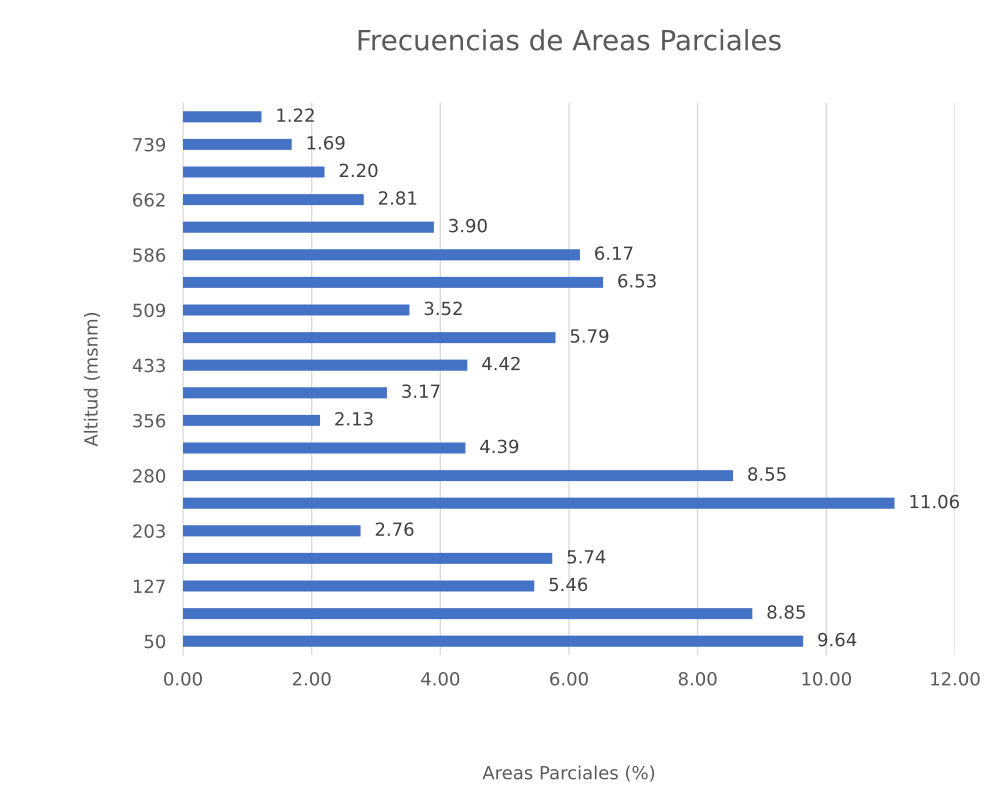 Image resolution: width=992 pixels, height=801 pixels. What do you see at coordinates (149, 310) in the screenshot?
I see `y-tick-label: 509` at bounding box center [149, 310].